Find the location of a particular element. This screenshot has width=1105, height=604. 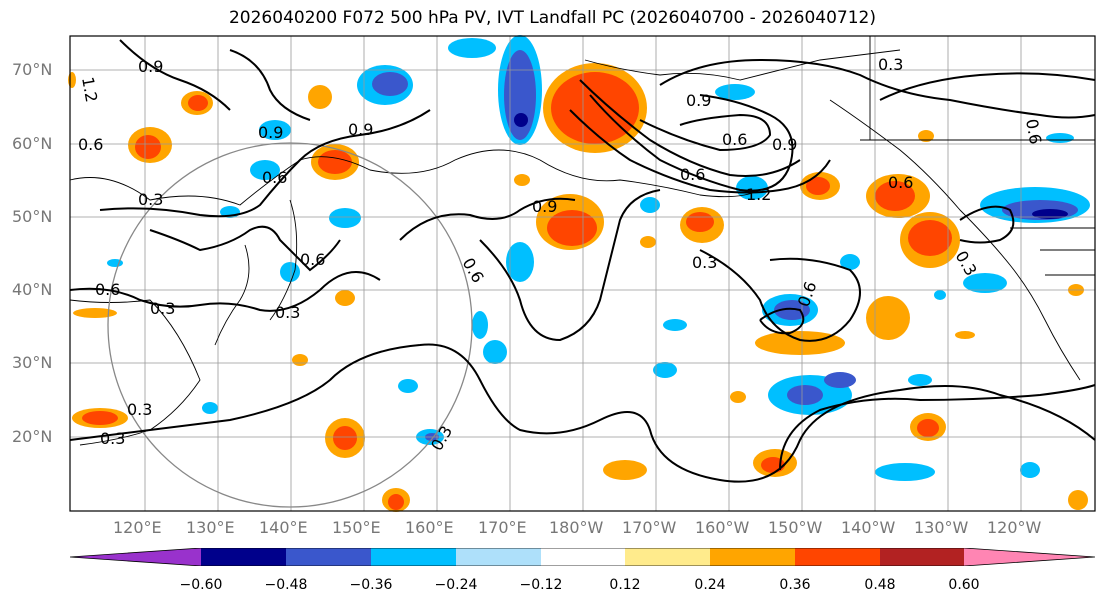

lon-label: 170°E is located at coordinates (502, 527).